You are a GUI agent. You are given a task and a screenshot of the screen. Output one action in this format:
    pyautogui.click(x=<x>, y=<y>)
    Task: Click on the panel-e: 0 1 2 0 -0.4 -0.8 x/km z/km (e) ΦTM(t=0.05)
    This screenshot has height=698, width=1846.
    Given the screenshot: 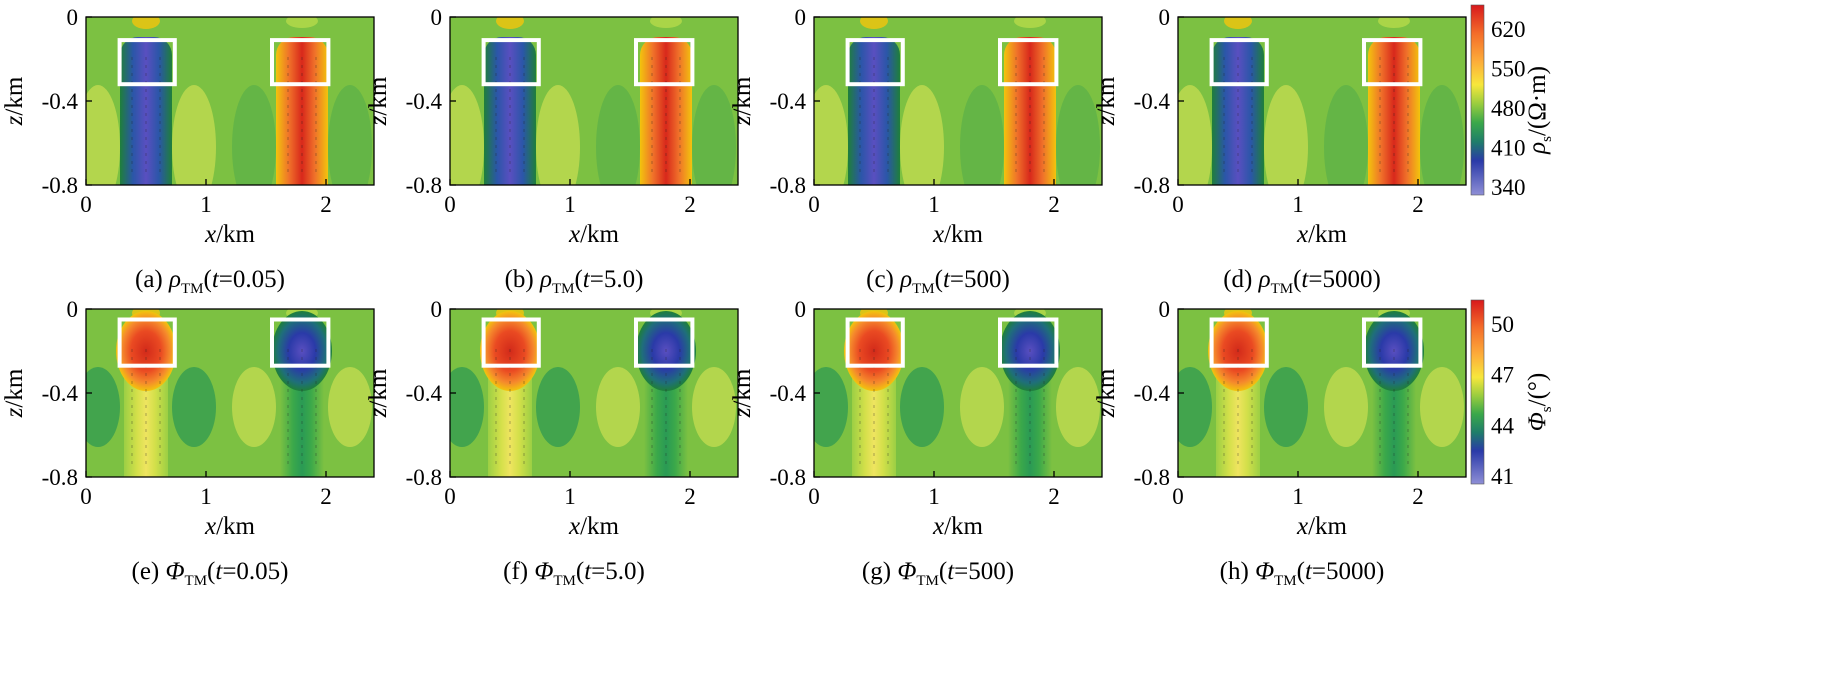 What is the action you would take?
    pyautogui.click(x=188, y=443)
    